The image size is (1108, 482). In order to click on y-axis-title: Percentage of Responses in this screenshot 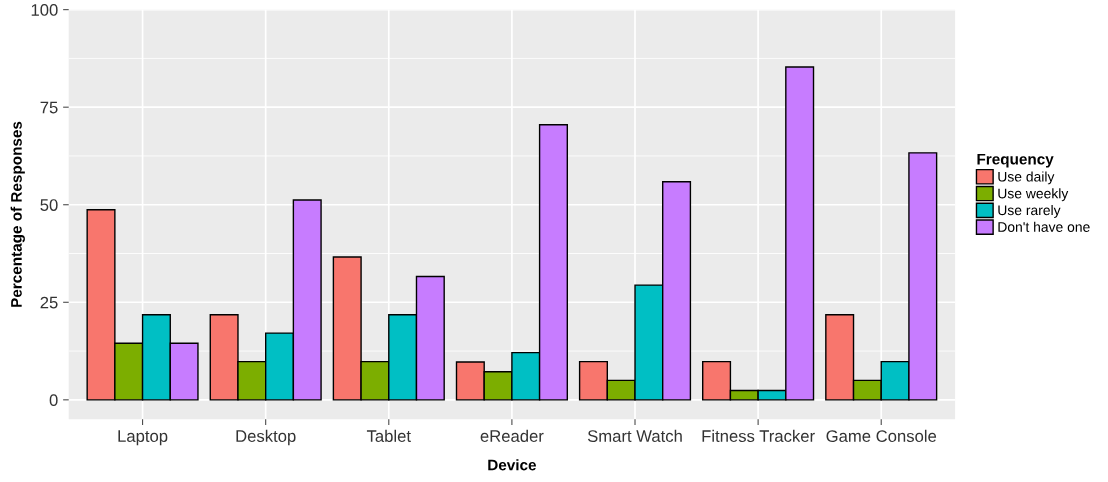, I will do `click(17, 214)`.